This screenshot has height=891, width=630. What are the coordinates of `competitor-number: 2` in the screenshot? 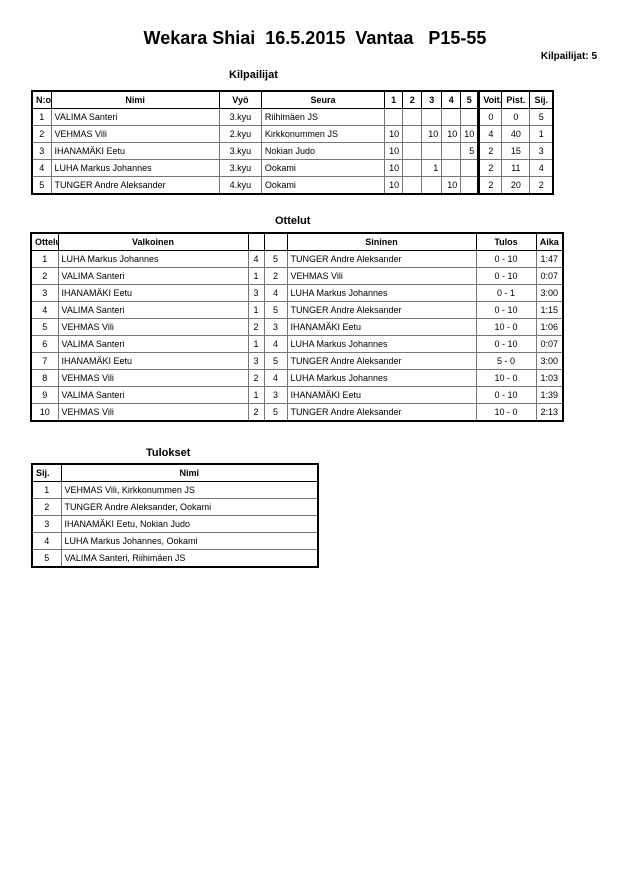 It's located at (41, 134).